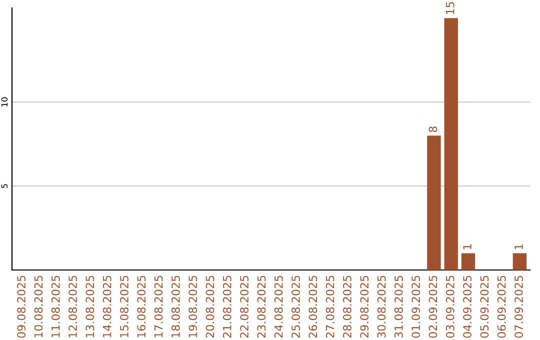 The image size is (540, 340). What do you see at coordinates (55, 307) in the screenshot?
I see `x-tick-label: 11.08.2025` at bounding box center [55, 307].